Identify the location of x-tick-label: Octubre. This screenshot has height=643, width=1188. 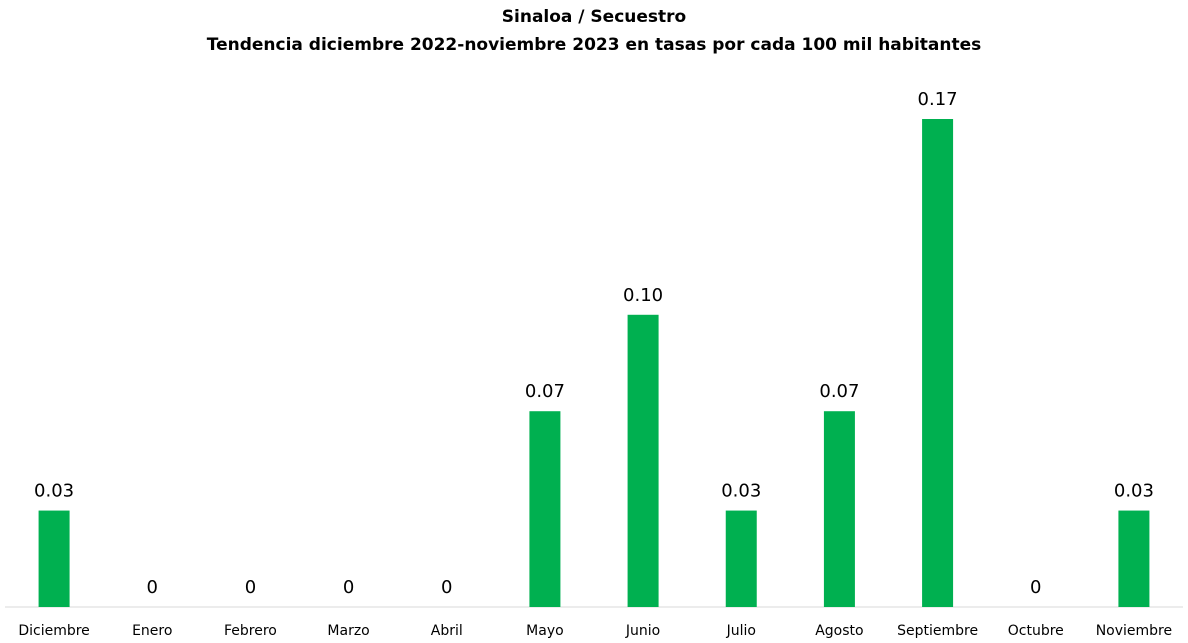
(1036, 631).